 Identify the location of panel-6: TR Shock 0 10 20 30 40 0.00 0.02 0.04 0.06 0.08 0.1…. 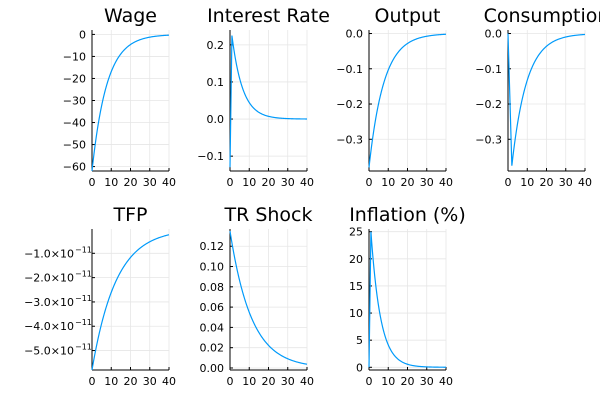
(257, 296).